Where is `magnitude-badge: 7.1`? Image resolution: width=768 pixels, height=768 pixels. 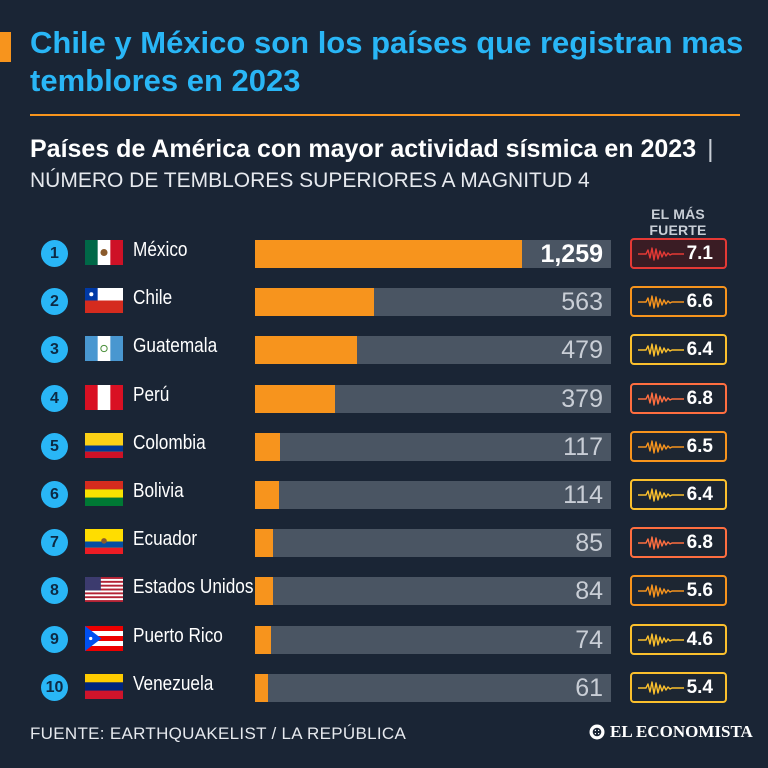 magnitude-badge: 7.1 is located at coordinates (678, 253).